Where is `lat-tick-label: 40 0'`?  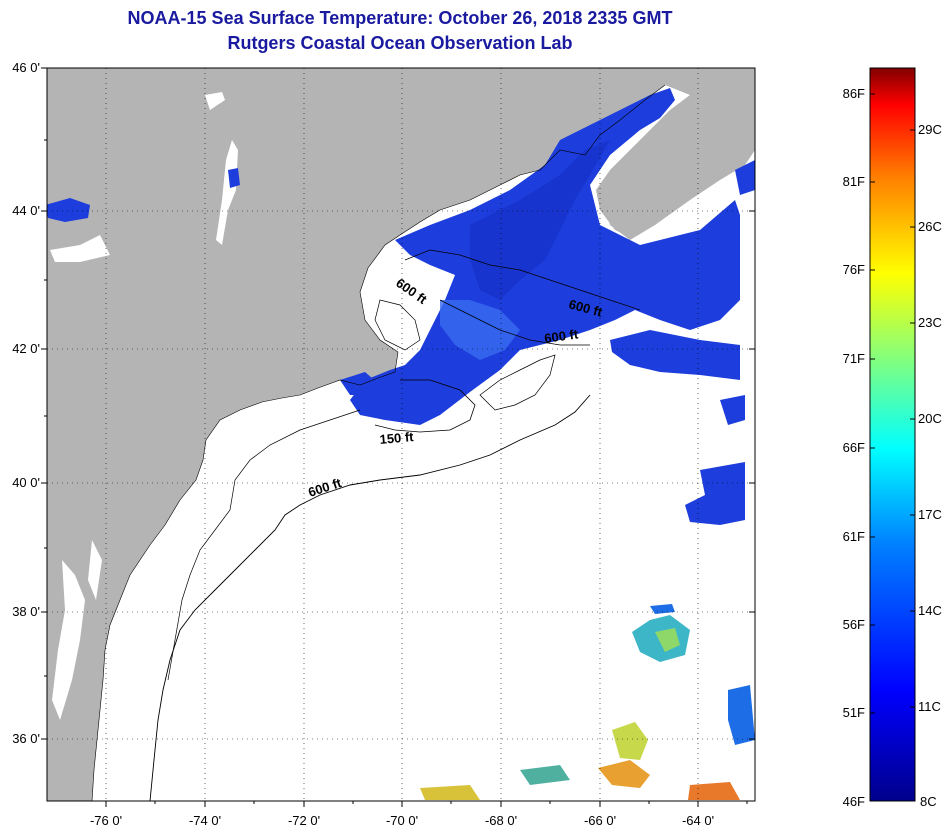 lat-tick-label: 40 0' is located at coordinates (26, 482).